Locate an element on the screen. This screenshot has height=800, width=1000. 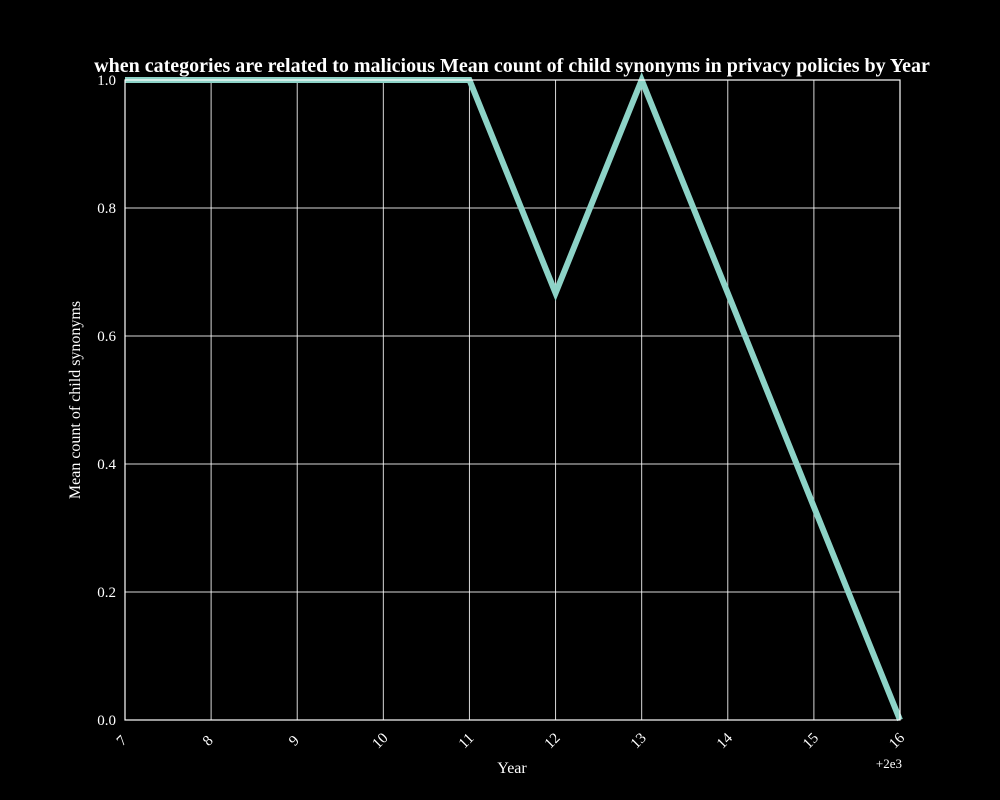
y-tick-label: 0.2 is located at coordinates (106, 593).